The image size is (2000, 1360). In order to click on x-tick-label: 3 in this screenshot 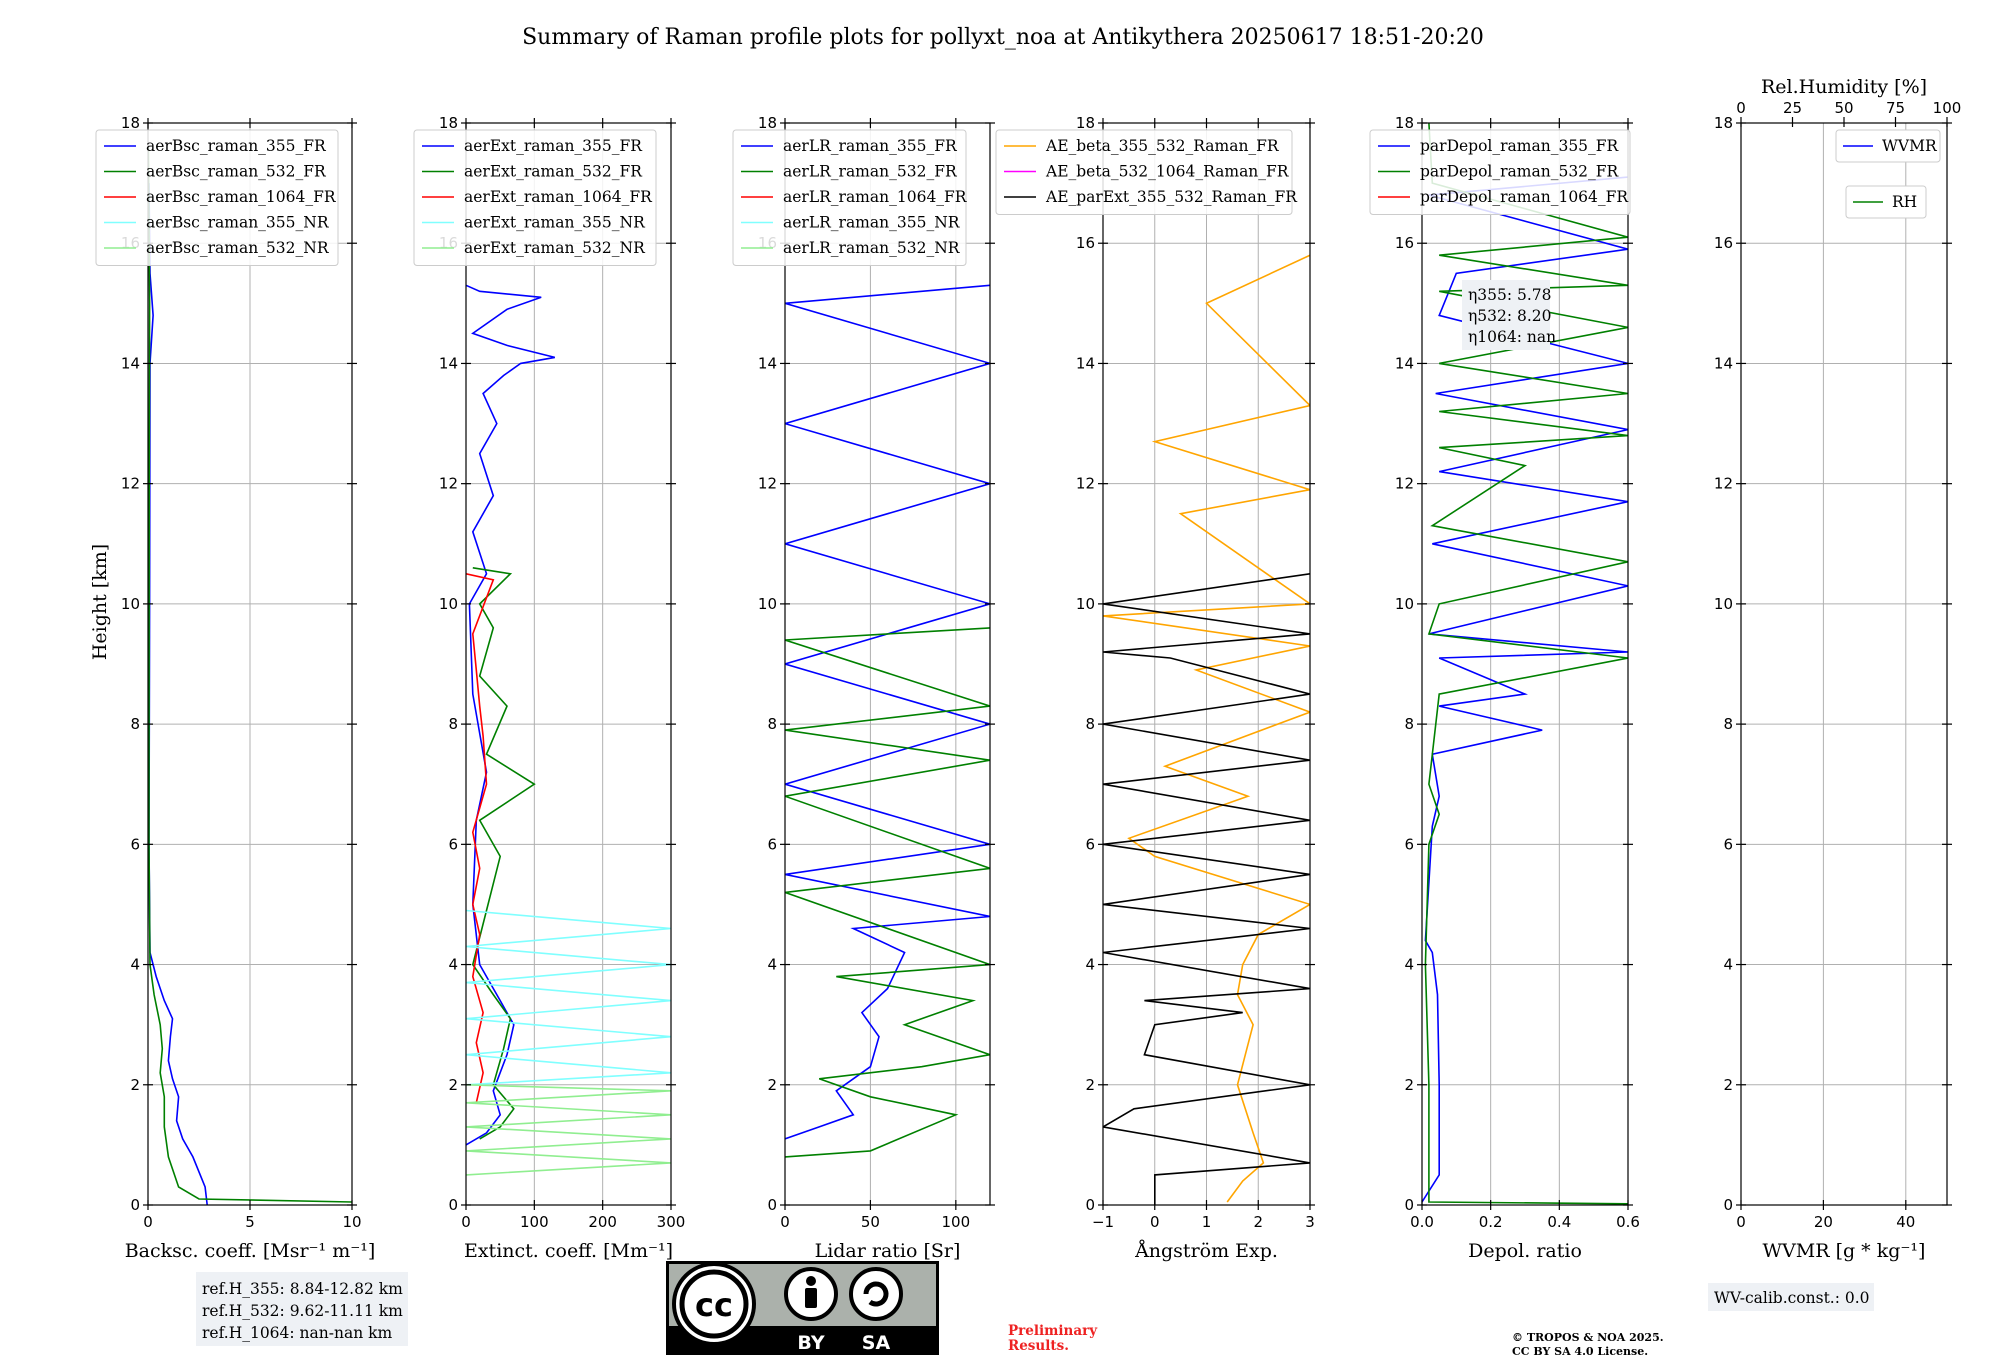, I will do `click(1310, 1222)`.